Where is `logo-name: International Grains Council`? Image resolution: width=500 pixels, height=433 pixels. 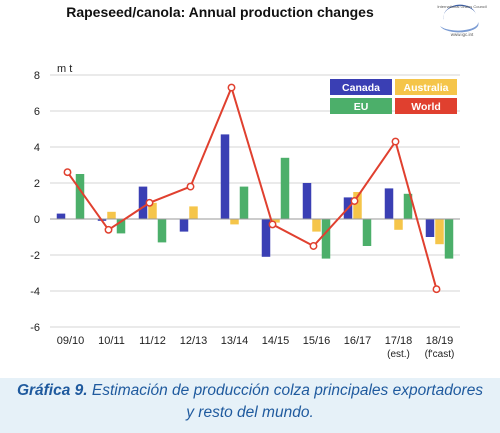 logo-name: International Grains Council is located at coordinates (461, 6).